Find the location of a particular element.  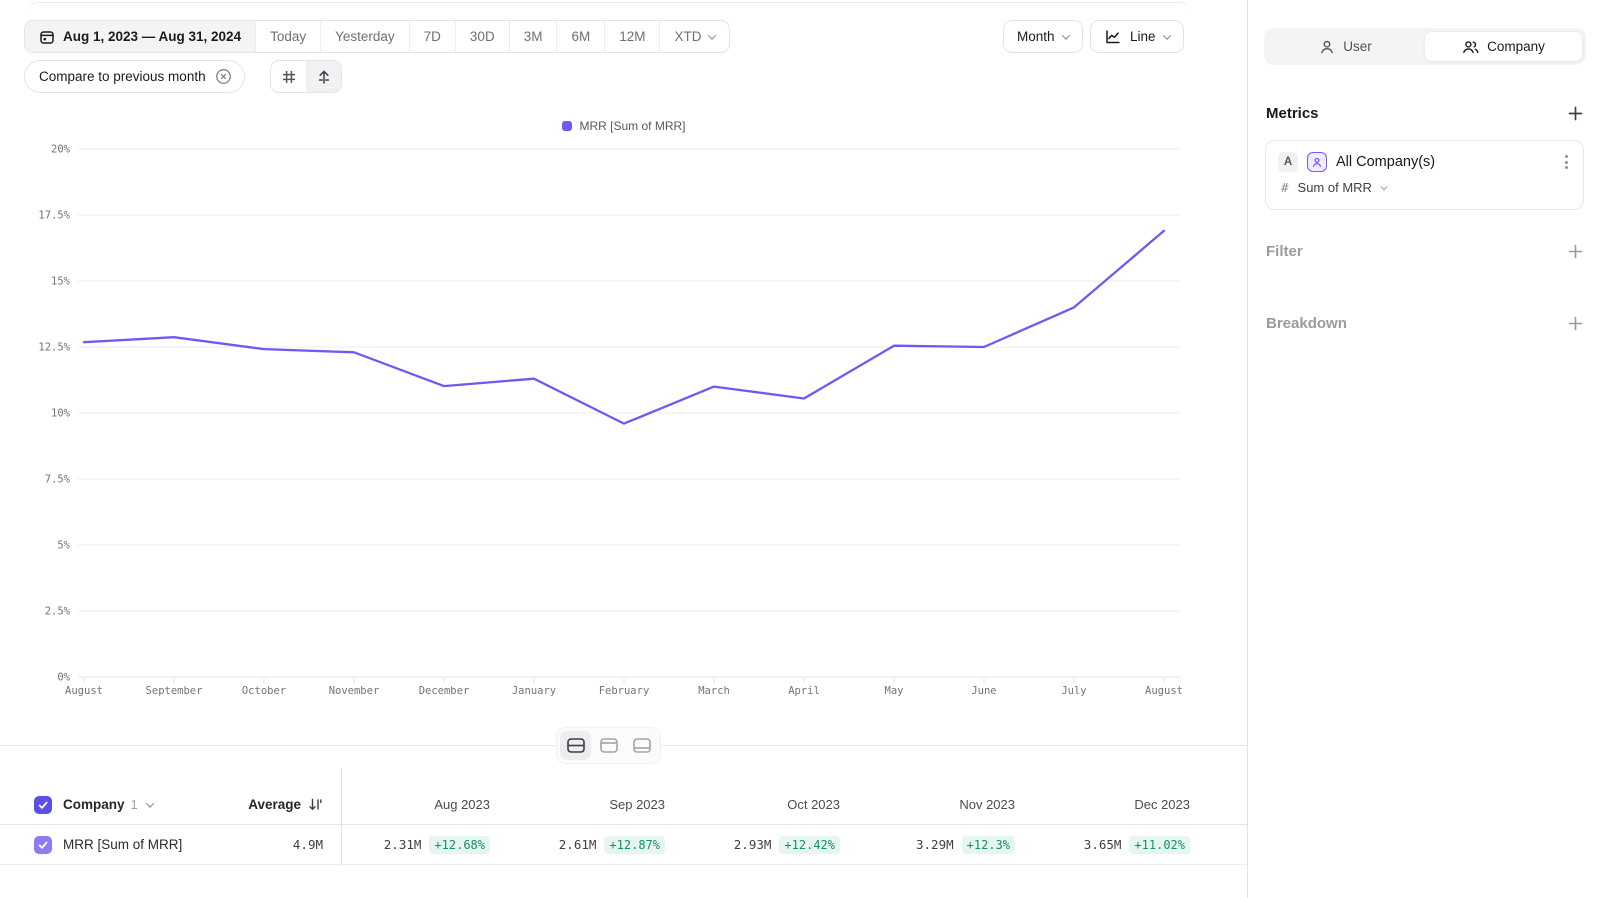

column-header-aug-2023: Aug 2023 is located at coordinates (428, 804).